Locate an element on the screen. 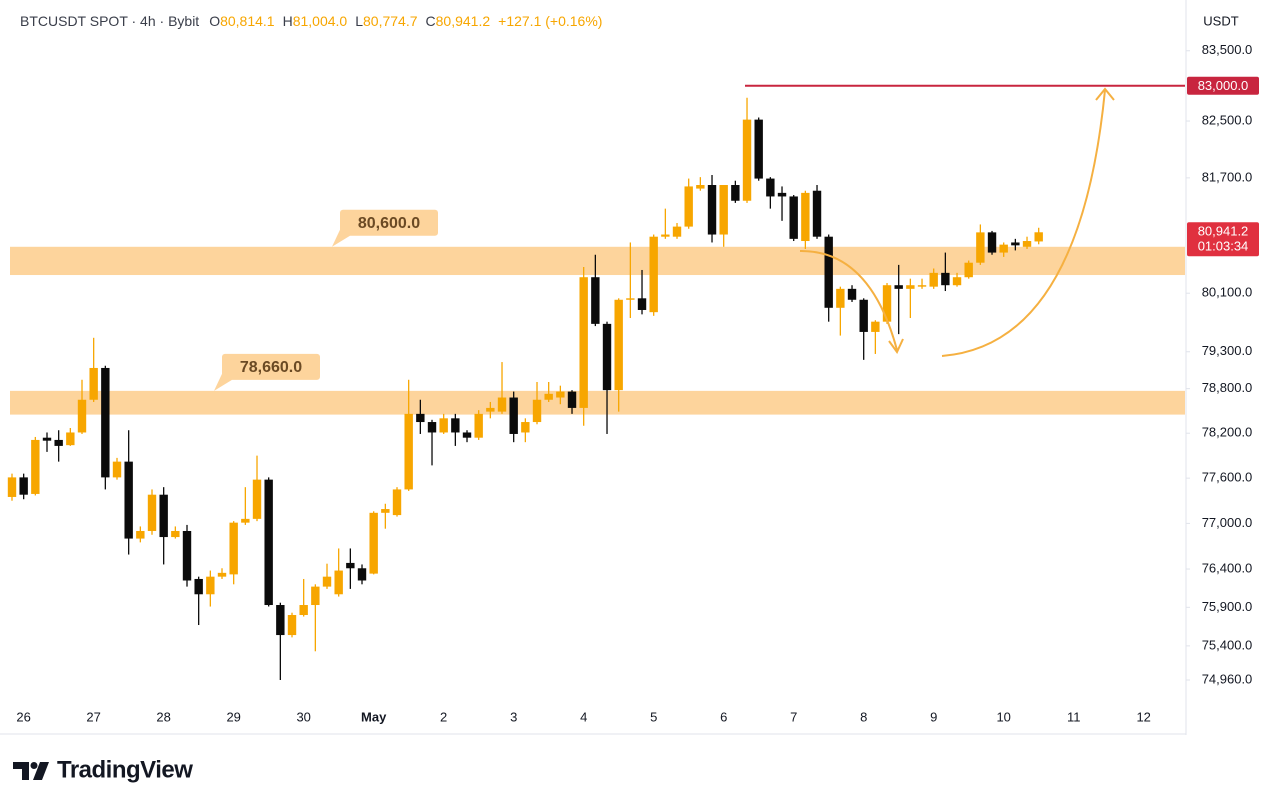  ohlc-key: O is located at coordinates (214, 21).